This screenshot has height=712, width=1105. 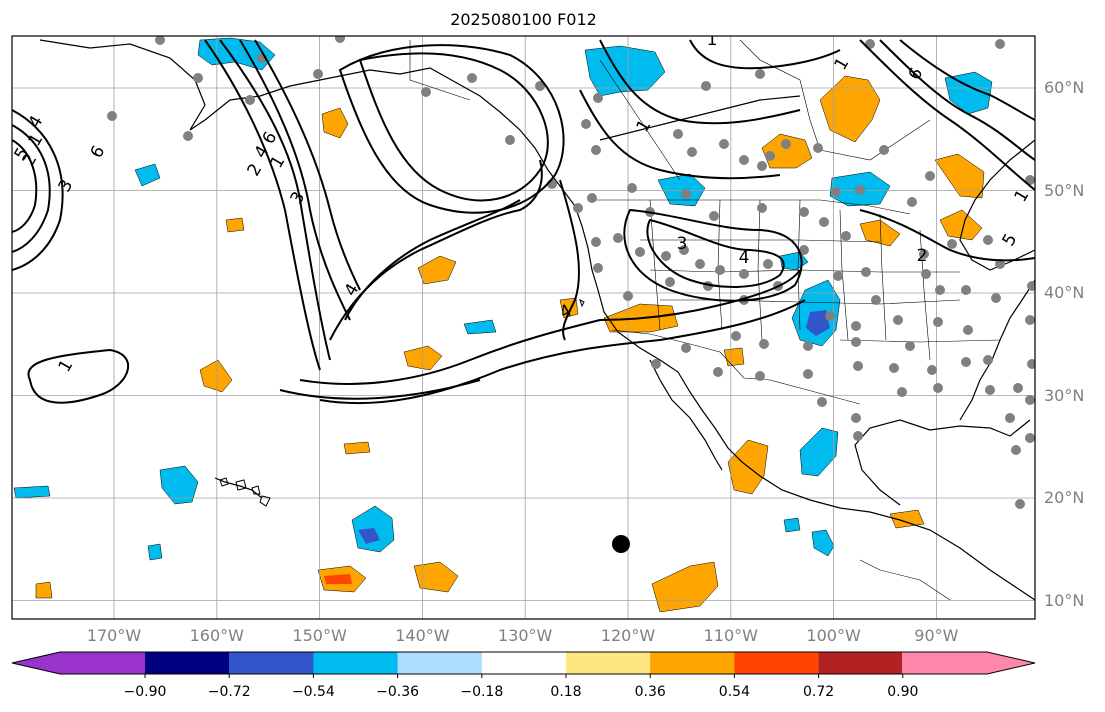 What do you see at coordinates (819, 692) in the screenshot?
I see `colorbar-tick-label: 0.72` at bounding box center [819, 692].